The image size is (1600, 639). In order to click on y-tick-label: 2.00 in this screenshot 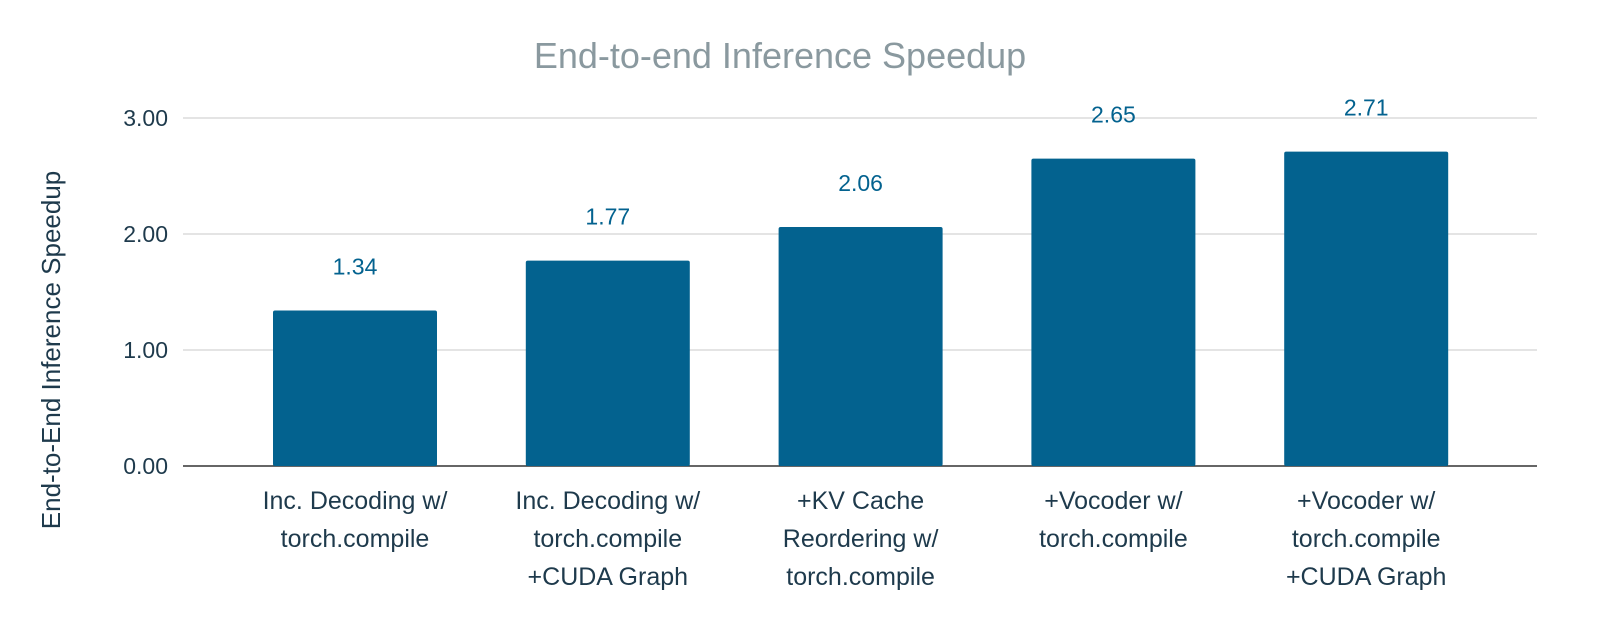, I will do `click(145, 234)`.